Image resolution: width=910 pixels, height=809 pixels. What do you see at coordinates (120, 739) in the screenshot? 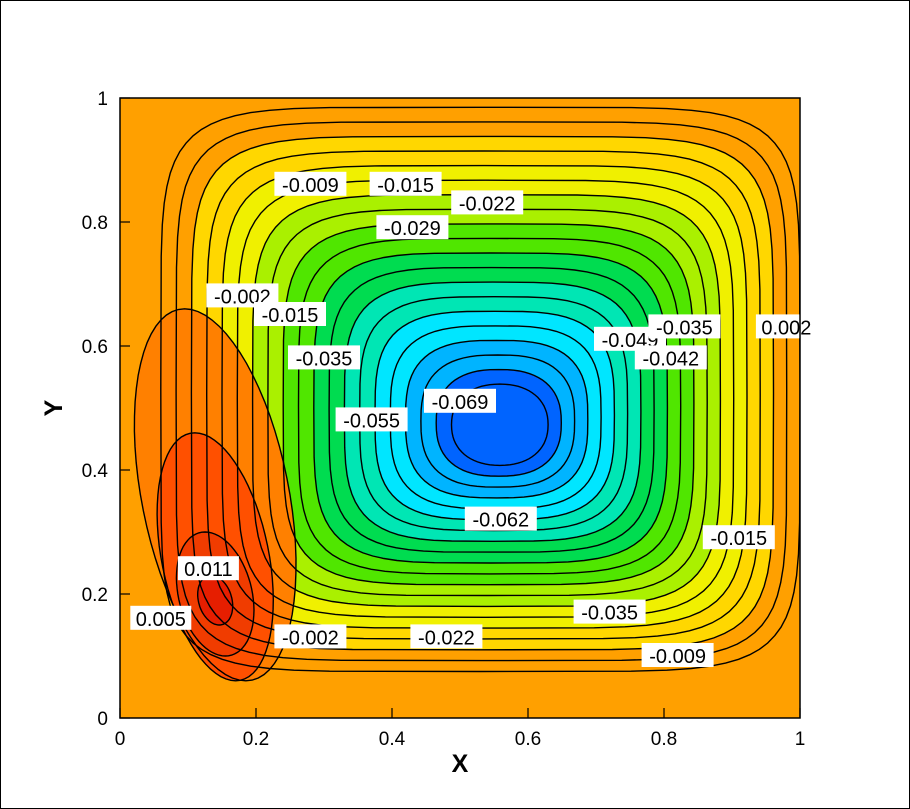
I see `x-tick-label: 0` at bounding box center [120, 739].